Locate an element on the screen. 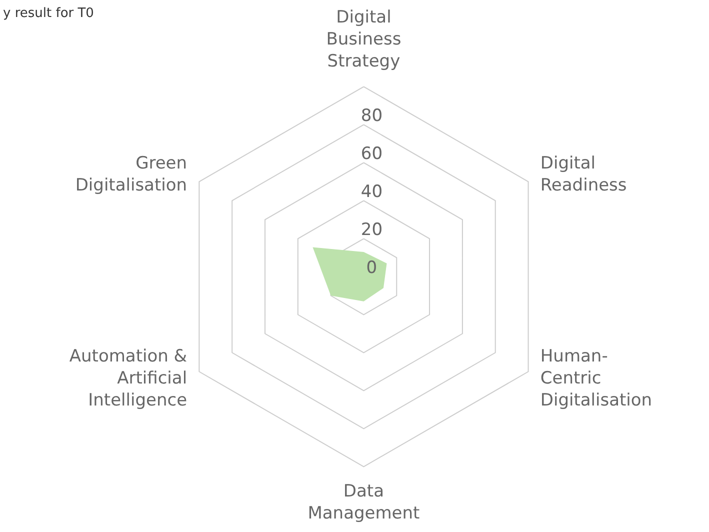 This screenshot has width=709, height=532. spoke-label: Digital Business Strategy is located at coordinates (364, 40).